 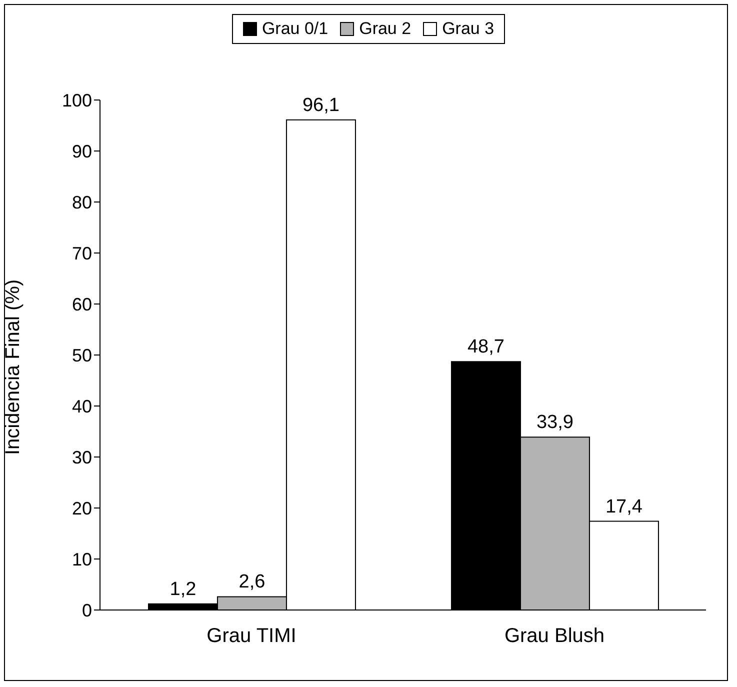 What do you see at coordinates (554, 636) in the screenshot?
I see `x-tick-label: Grau Blush` at bounding box center [554, 636].